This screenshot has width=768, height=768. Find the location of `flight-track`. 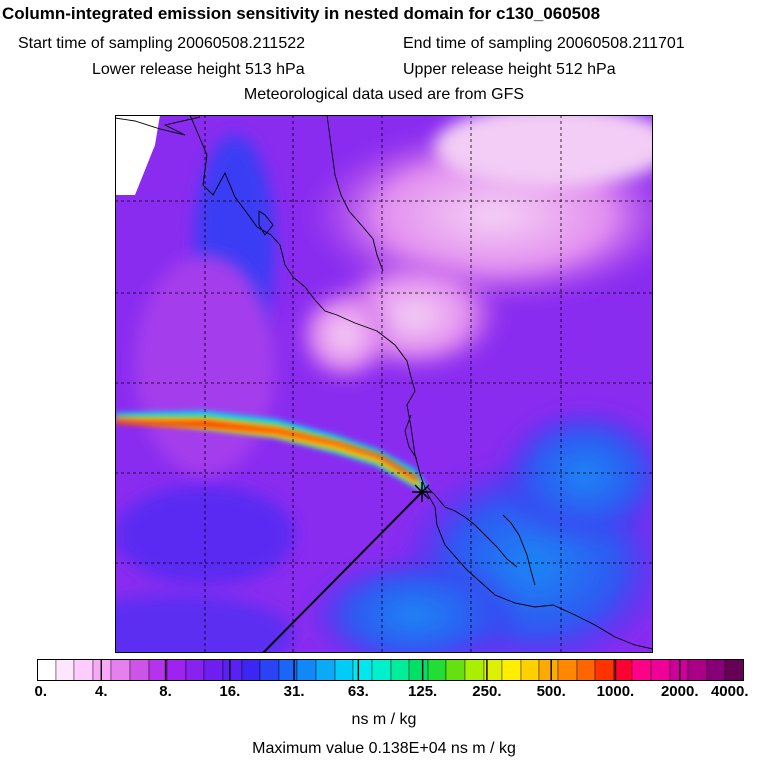

flight-track is located at coordinates (342, 572).